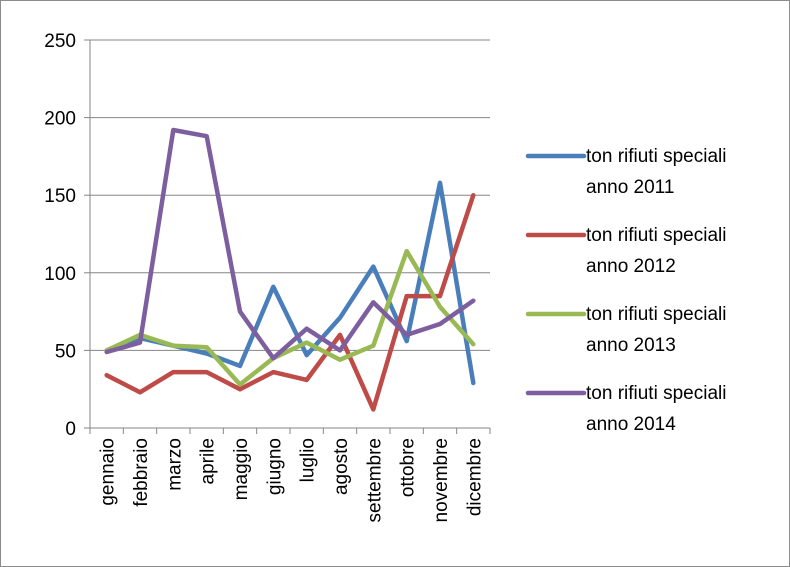 The image size is (790, 567). What do you see at coordinates (274, 466) in the screenshot?
I see `x-tick-label: giugno` at bounding box center [274, 466].